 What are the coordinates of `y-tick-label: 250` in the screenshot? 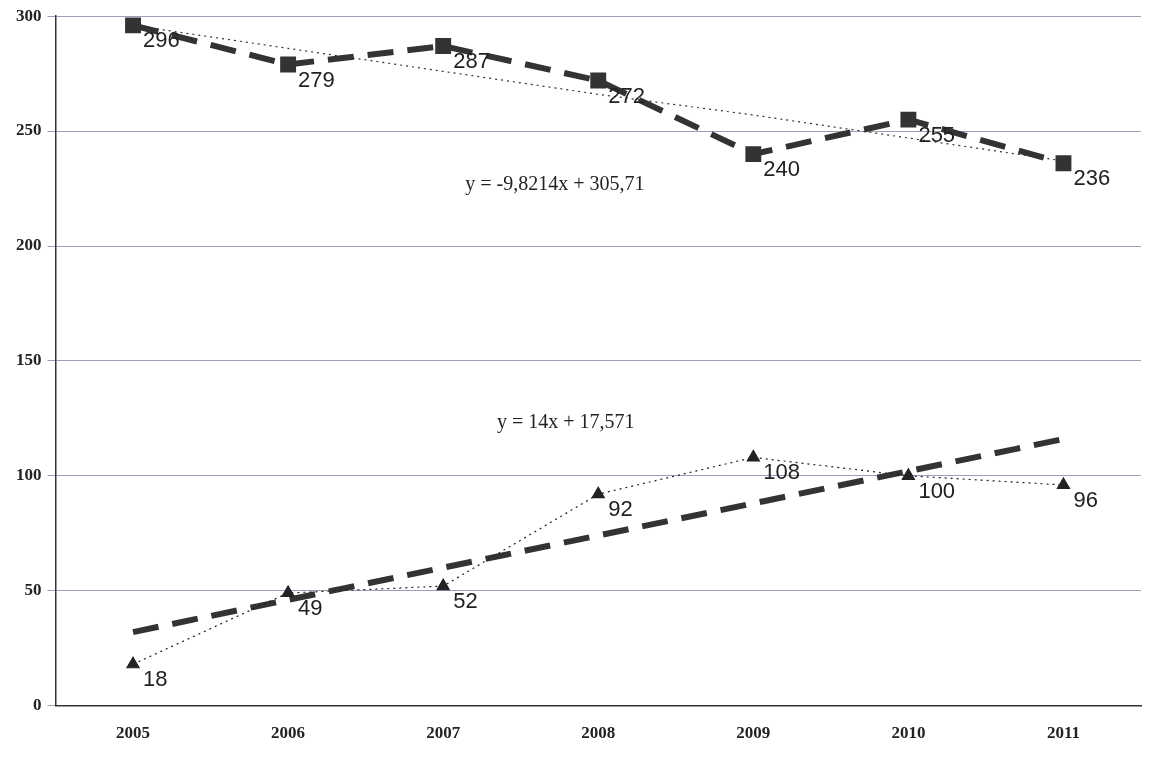 It's located at (29, 130).